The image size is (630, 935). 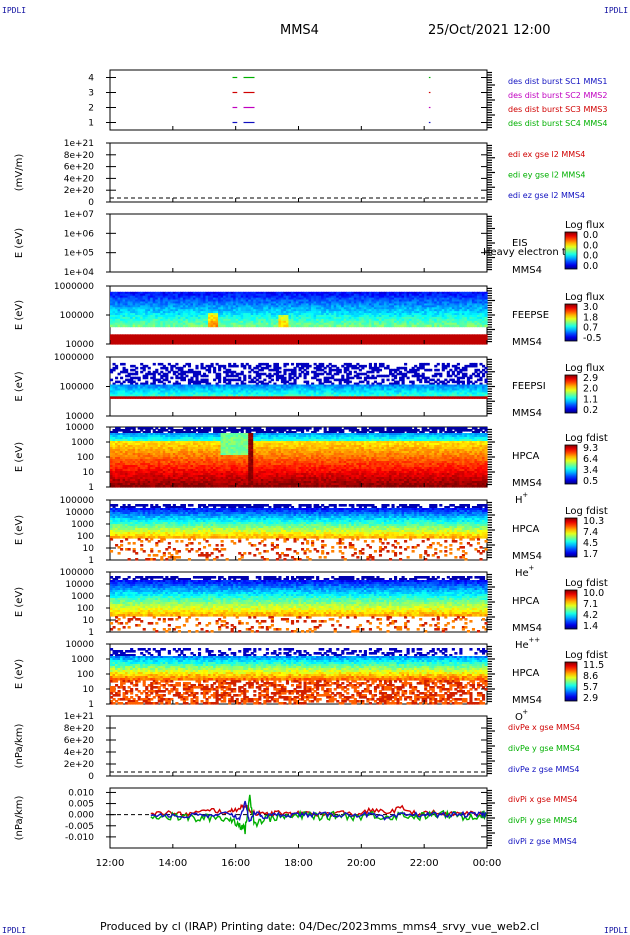 What do you see at coordinates (91, 124) in the screenshot?
I see `y-tick-label: 1` at bounding box center [91, 124].